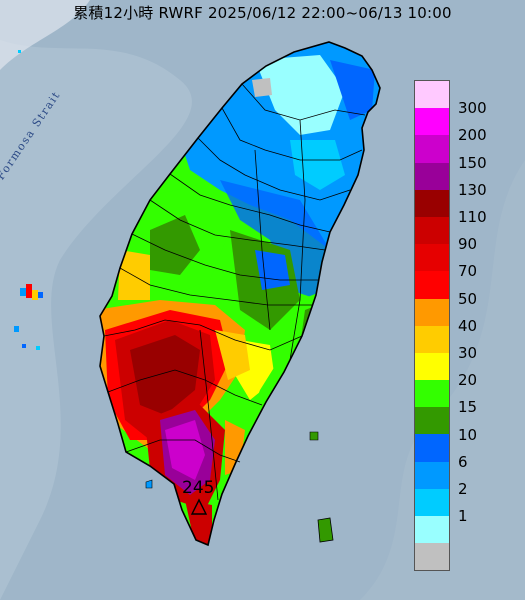 This screenshot has width=525, height=600. I want to click on legend-label: 300, so click(472, 108).